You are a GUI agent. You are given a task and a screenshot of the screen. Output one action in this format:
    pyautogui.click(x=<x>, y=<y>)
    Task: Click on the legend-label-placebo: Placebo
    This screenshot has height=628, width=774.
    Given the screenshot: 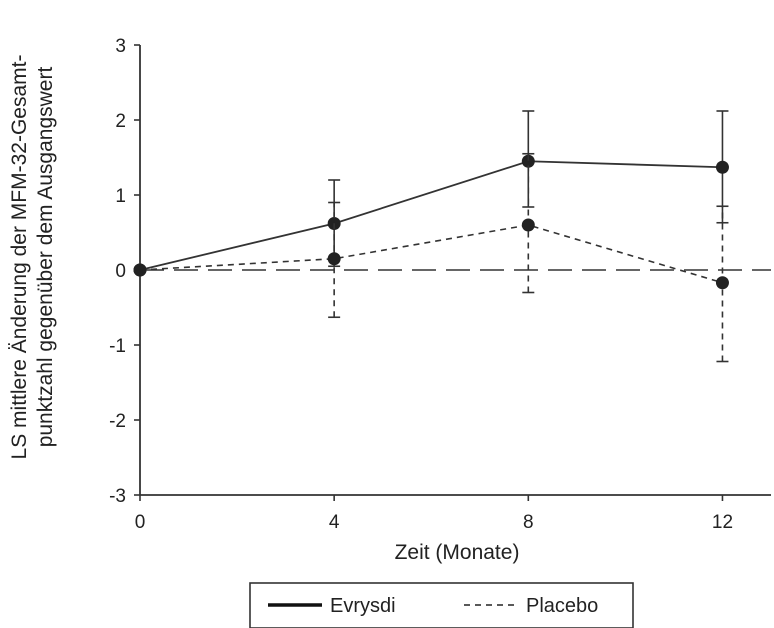 What is the action you would take?
    pyautogui.click(x=562, y=606)
    